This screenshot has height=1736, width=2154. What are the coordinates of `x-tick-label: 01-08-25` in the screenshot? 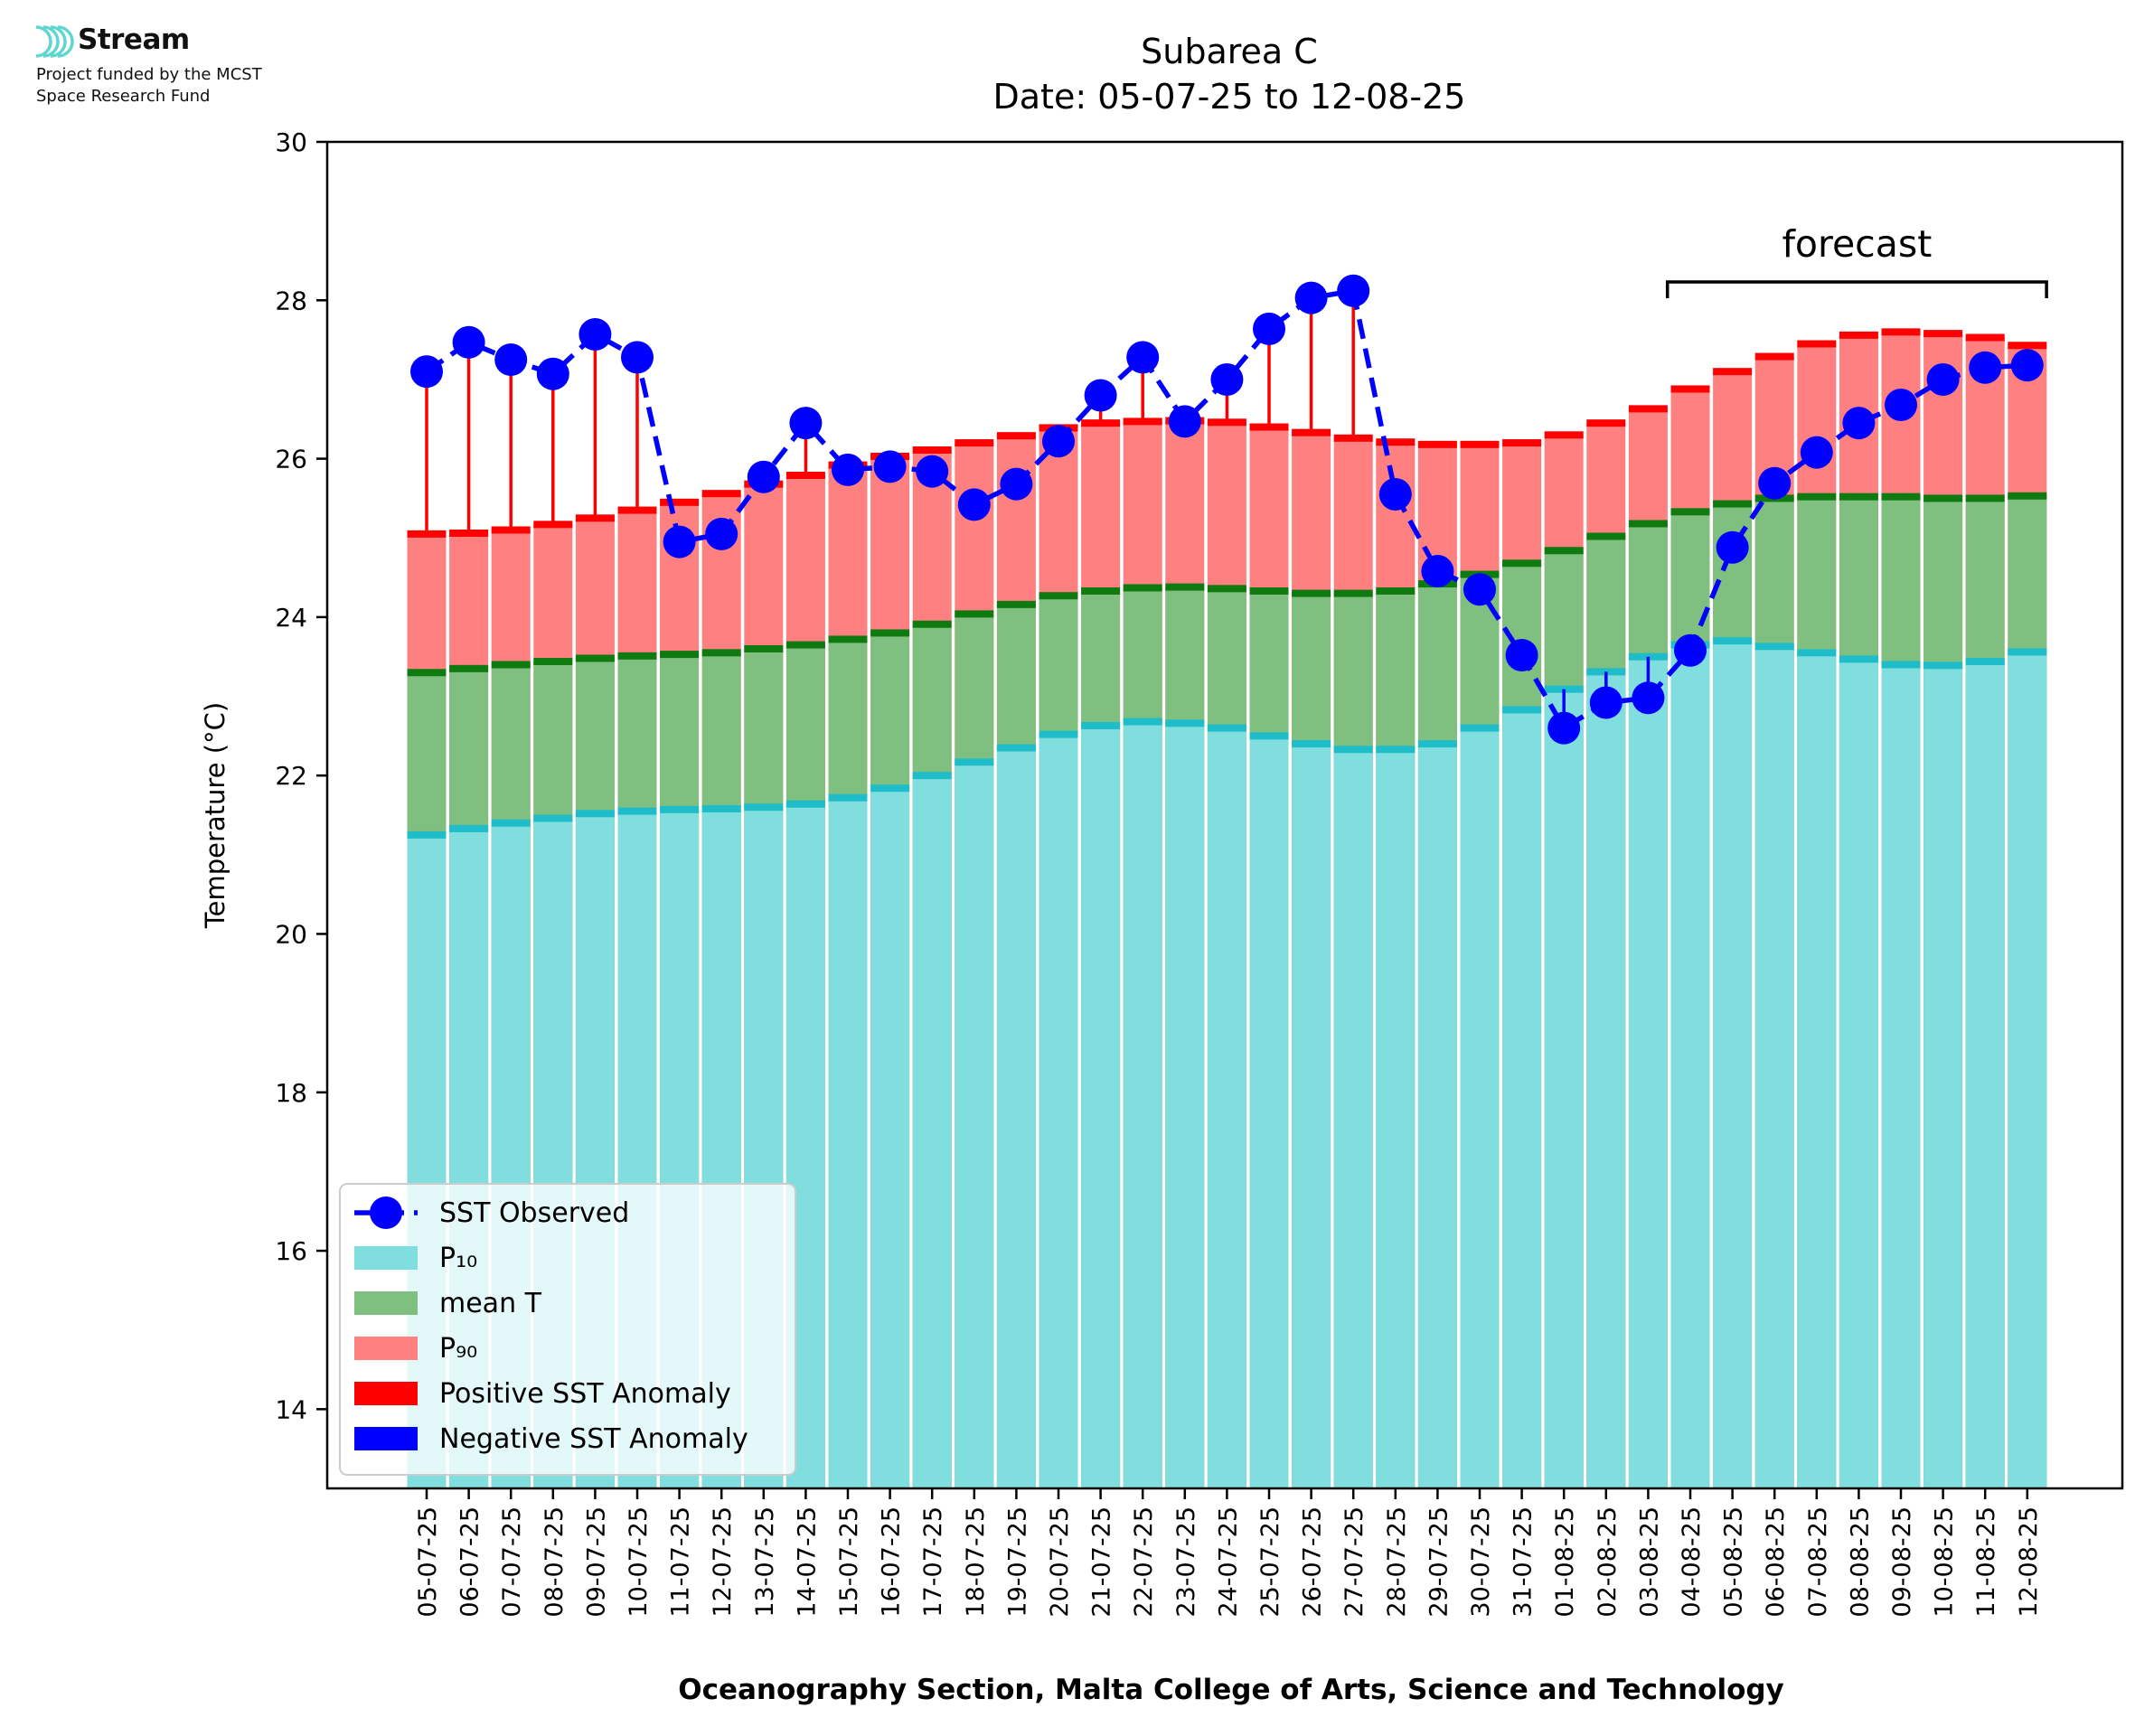 It's located at (1565, 1562).